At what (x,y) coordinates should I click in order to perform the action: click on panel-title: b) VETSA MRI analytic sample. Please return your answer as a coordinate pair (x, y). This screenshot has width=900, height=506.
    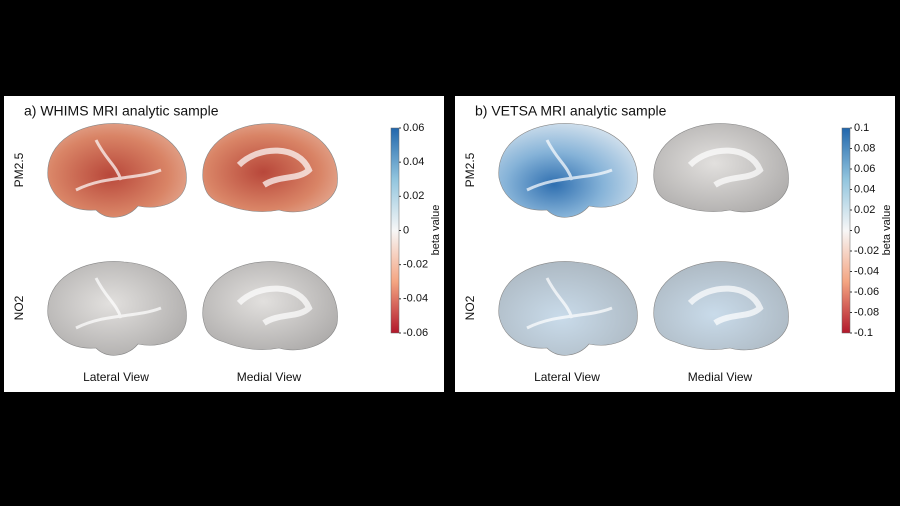
    Looking at the image, I should click on (571, 111).